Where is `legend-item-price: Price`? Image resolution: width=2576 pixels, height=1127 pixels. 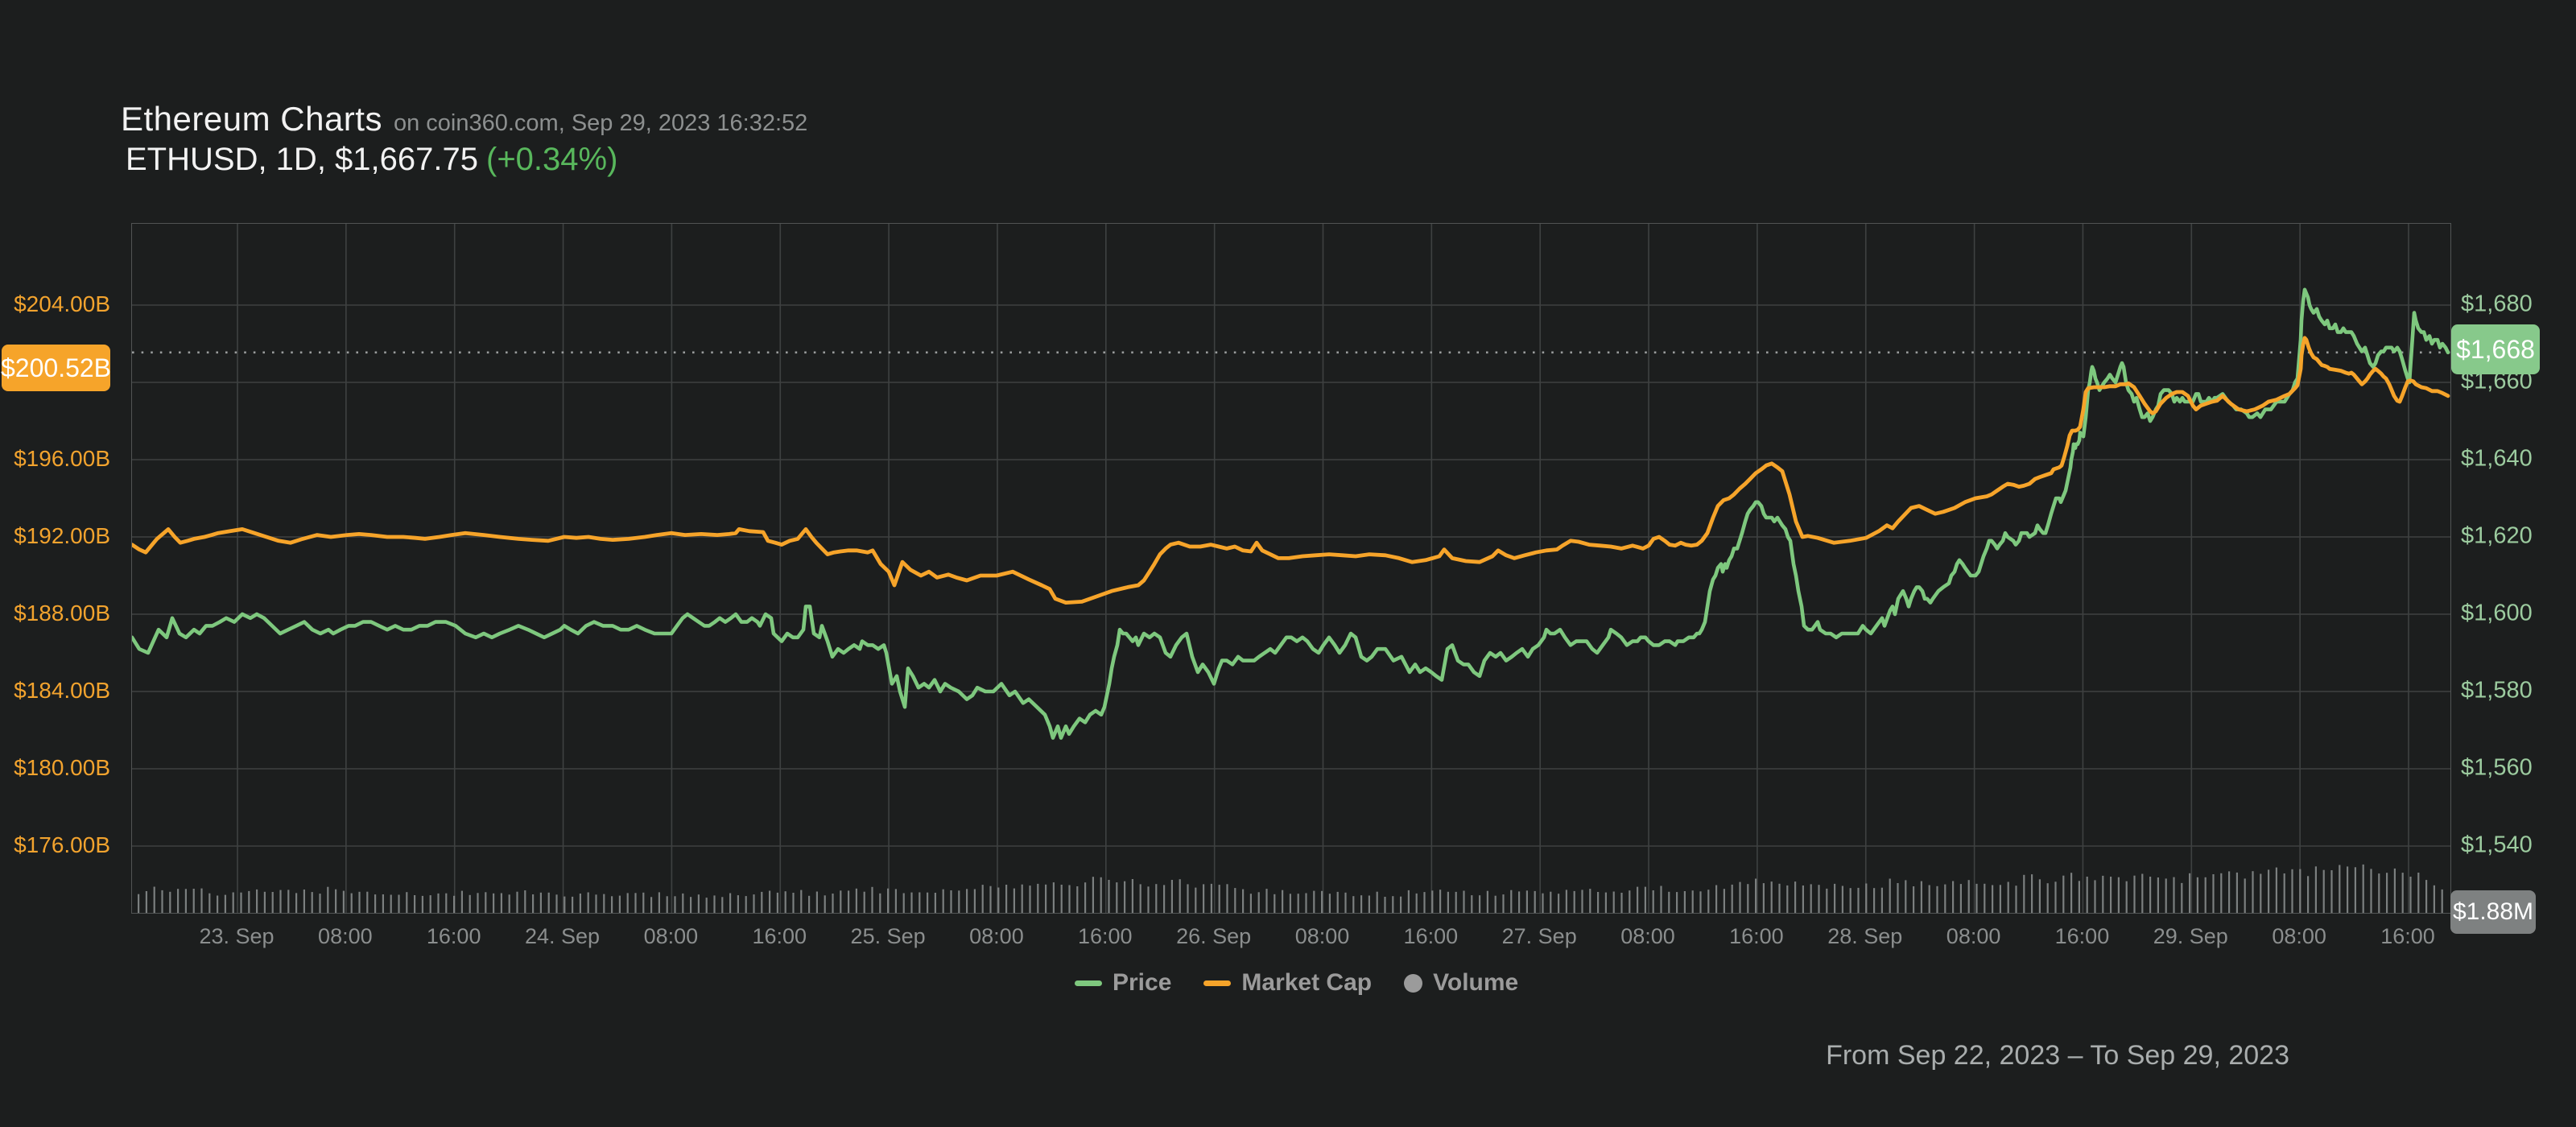
legend-item-price: Price is located at coordinates (1123, 983).